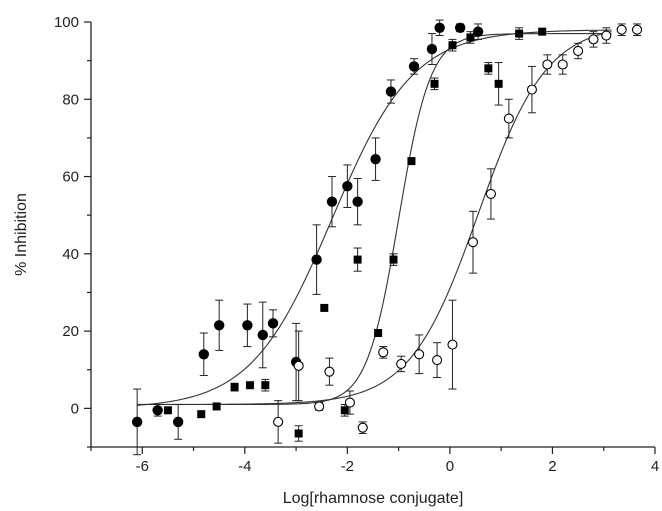  Describe the element at coordinates (70, 254) in the screenshot. I see `y-tick-label: 40` at that location.